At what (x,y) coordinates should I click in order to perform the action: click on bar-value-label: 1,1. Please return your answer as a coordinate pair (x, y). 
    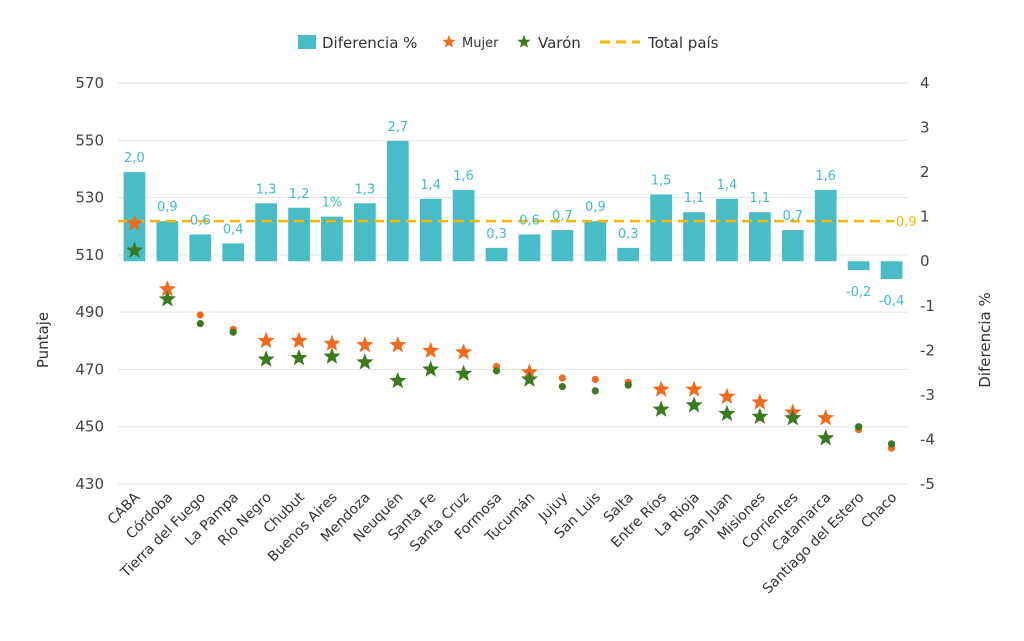
    Looking at the image, I should click on (694, 198).